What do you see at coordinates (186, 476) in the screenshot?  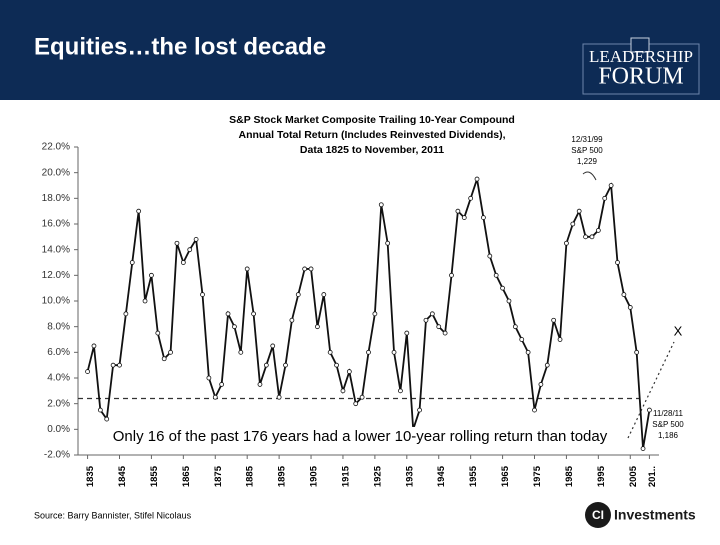 I see `x-tick-label: 1865` at bounding box center [186, 476].